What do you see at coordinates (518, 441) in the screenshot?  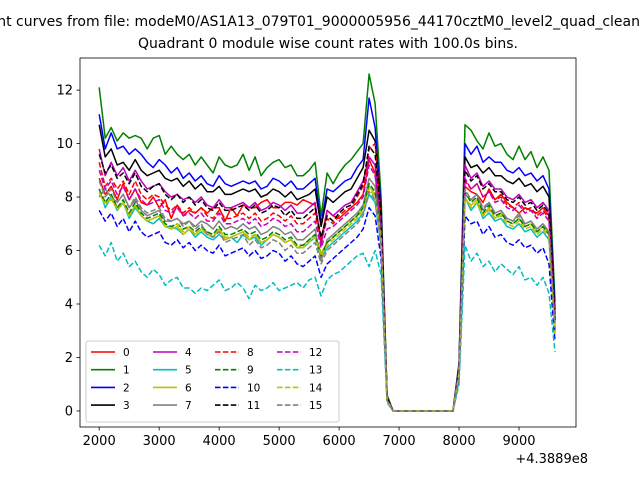 I see `x-tick-label: 9000` at bounding box center [518, 441].